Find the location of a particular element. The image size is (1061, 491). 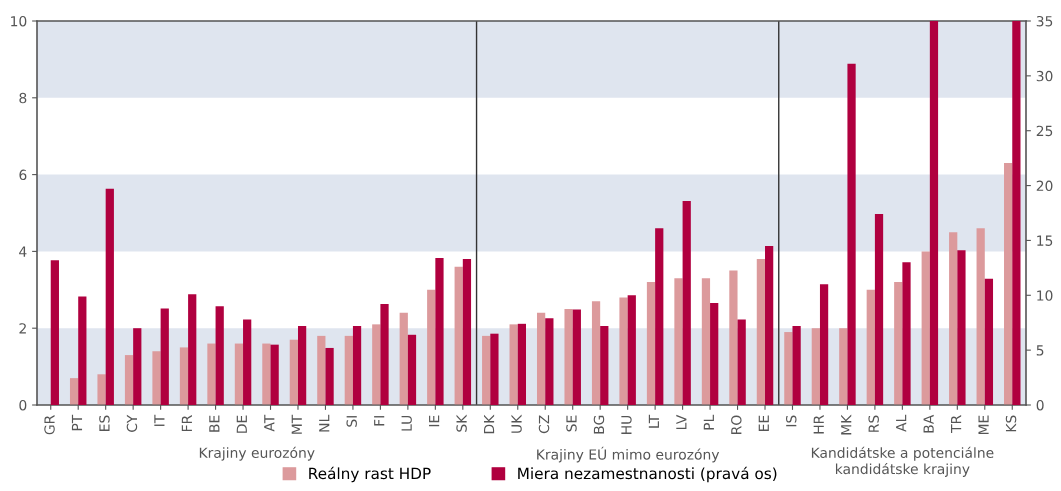

x-tick-label: IT is located at coordinates (159, 420).